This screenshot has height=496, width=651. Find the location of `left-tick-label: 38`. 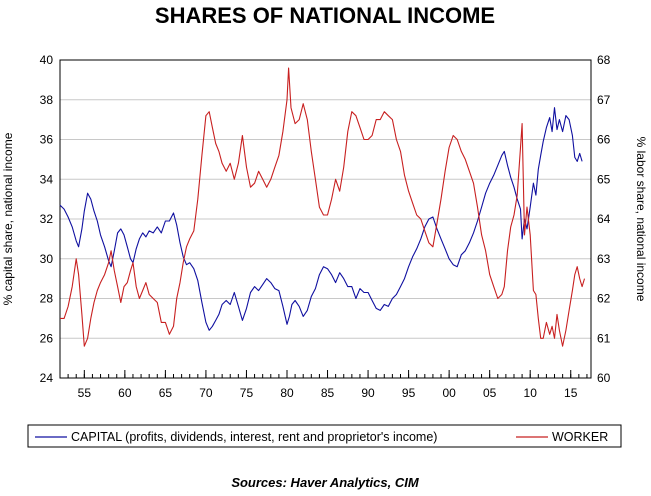

left-tick-label: 38 is located at coordinates (47, 100).